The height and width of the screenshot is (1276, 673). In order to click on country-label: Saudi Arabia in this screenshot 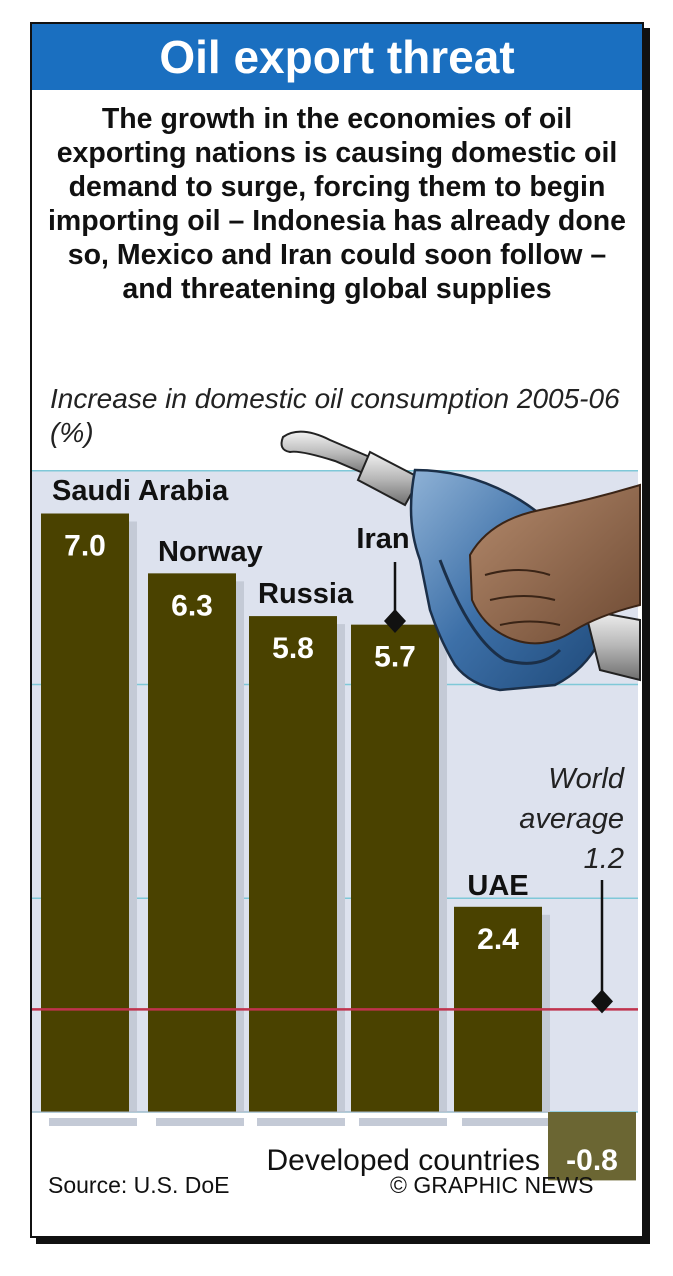, I will do `click(140, 491)`.